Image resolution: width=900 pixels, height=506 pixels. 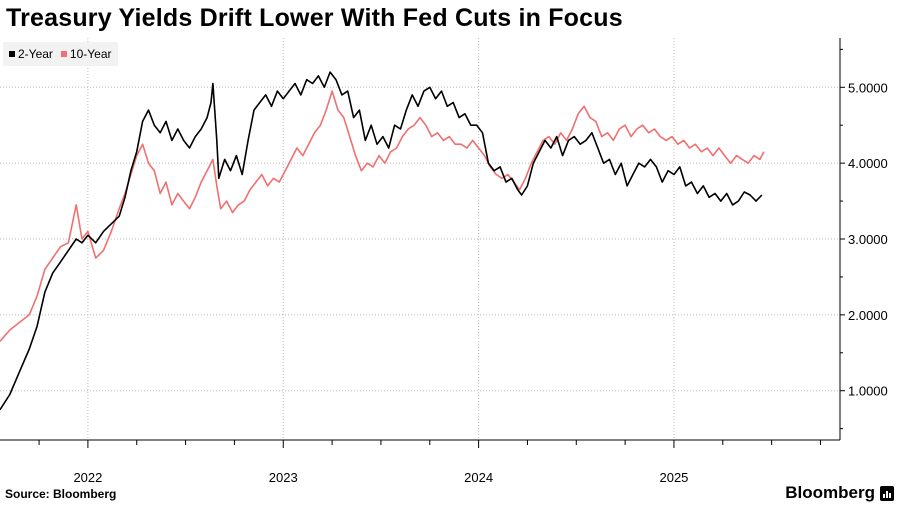 What do you see at coordinates (887, 493) in the screenshot?
I see `bloomberg-terminal-icon` at bounding box center [887, 493].